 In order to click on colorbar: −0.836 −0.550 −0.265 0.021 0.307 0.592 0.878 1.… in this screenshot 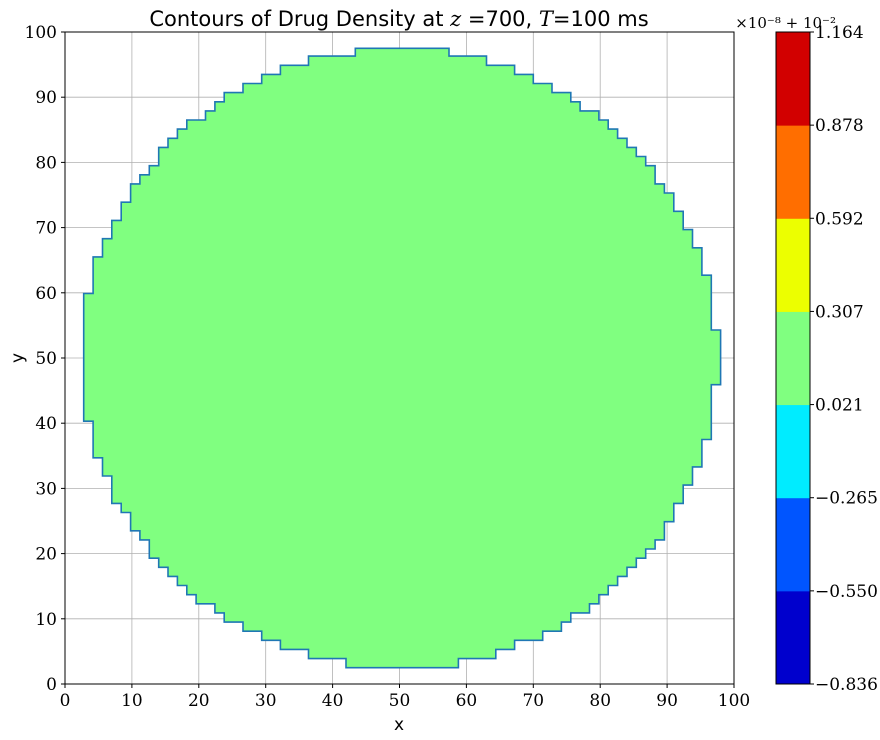, I will do `click(826, 359)`.